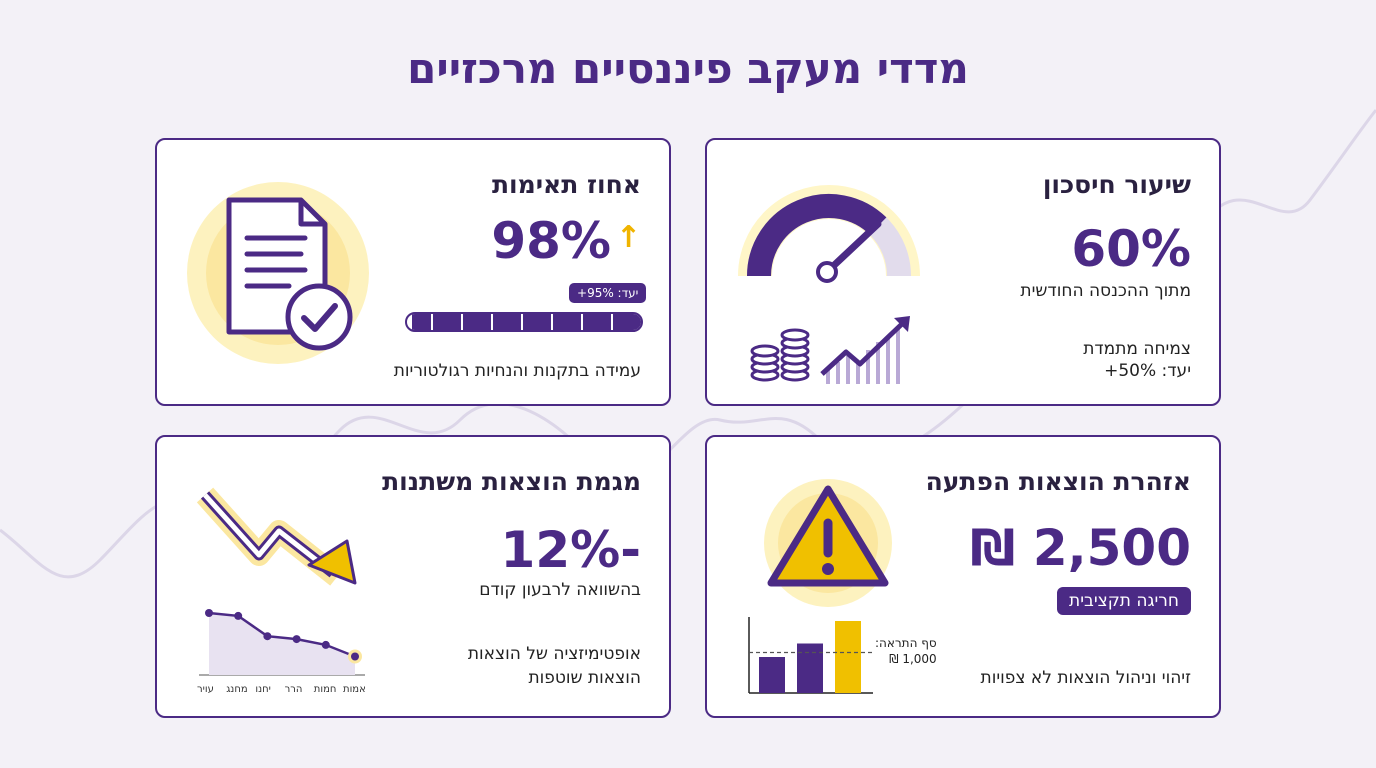 The width and height of the screenshot is (1376, 768). Describe the element at coordinates (282, 634) in the screenshot. I see `trend-line` at that location.